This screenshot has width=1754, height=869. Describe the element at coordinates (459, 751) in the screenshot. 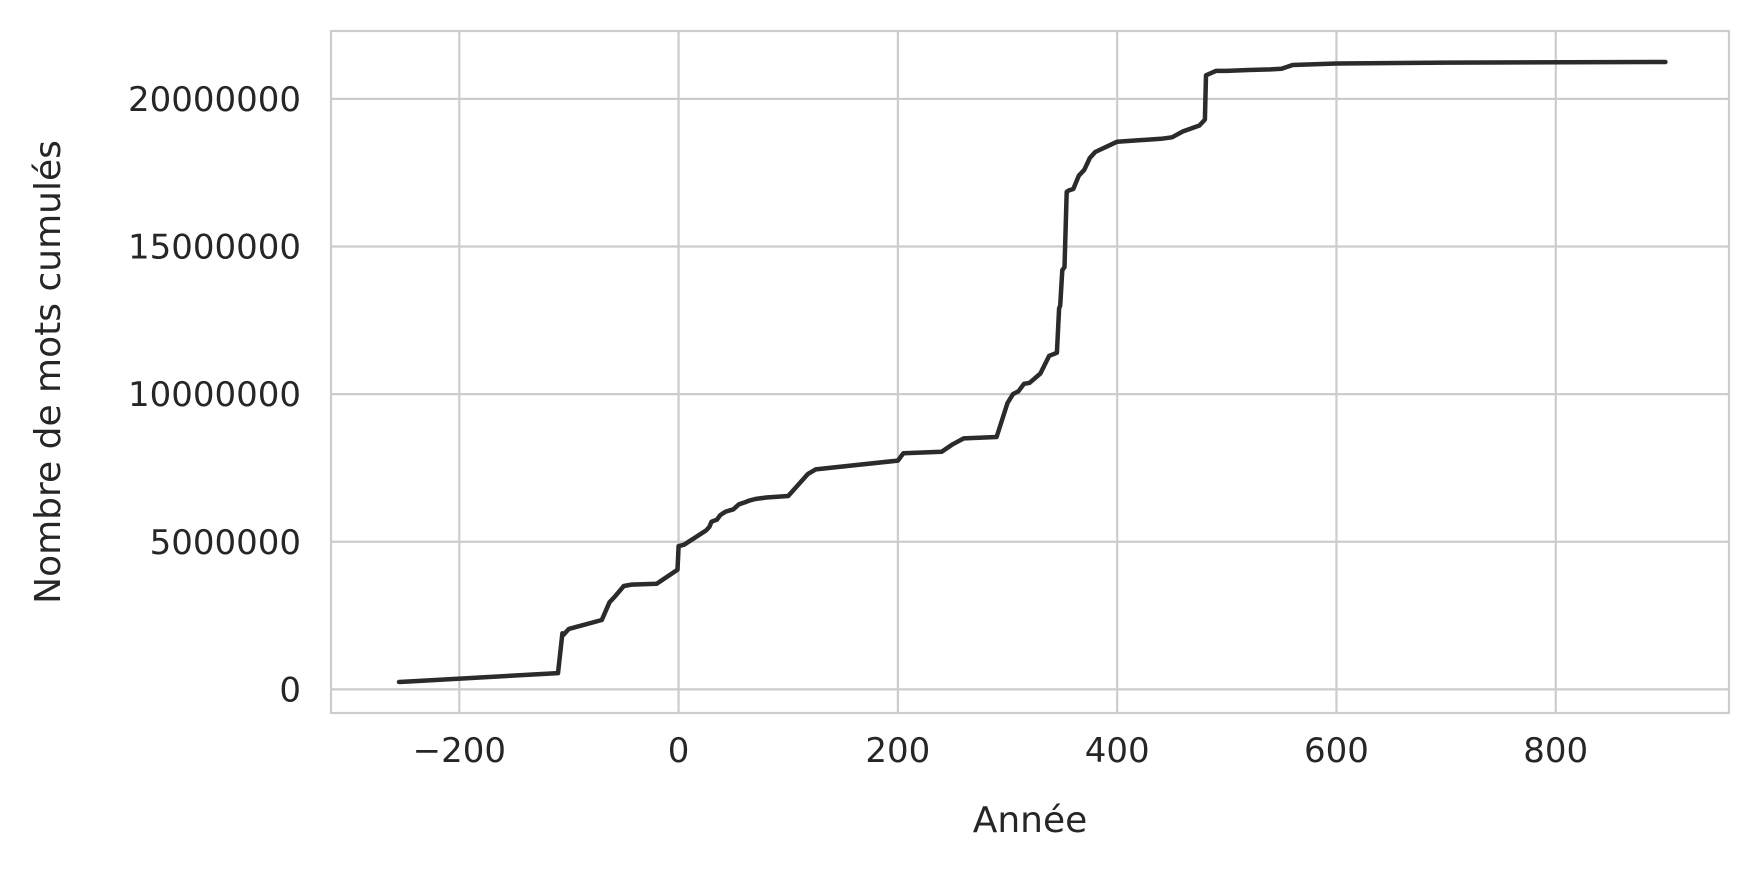

I see `x-tick-label: −200` at that location.